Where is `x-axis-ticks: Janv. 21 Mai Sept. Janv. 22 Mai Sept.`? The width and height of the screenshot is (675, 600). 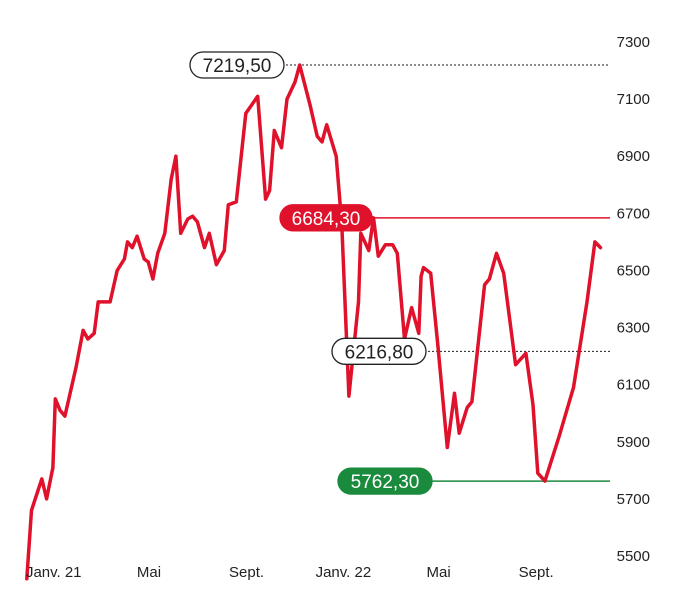 x-axis-ticks: Janv. 21 Mai Sept. Janv. 22 Mai Sept. is located at coordinates (290, 572).